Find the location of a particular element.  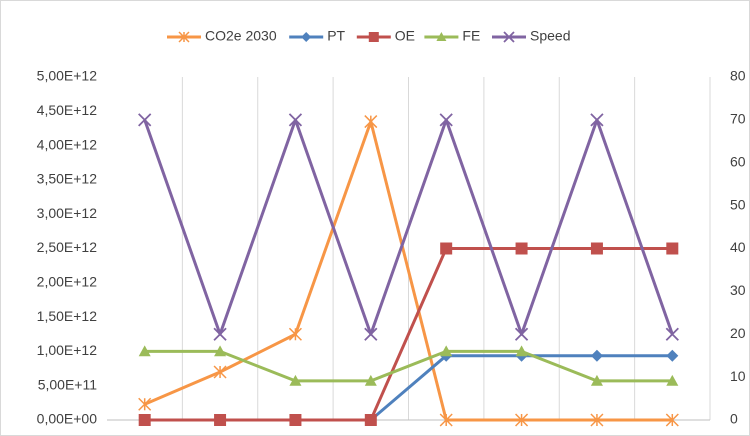

y2-tick-label: 20 is located at coordinates (738, 333).